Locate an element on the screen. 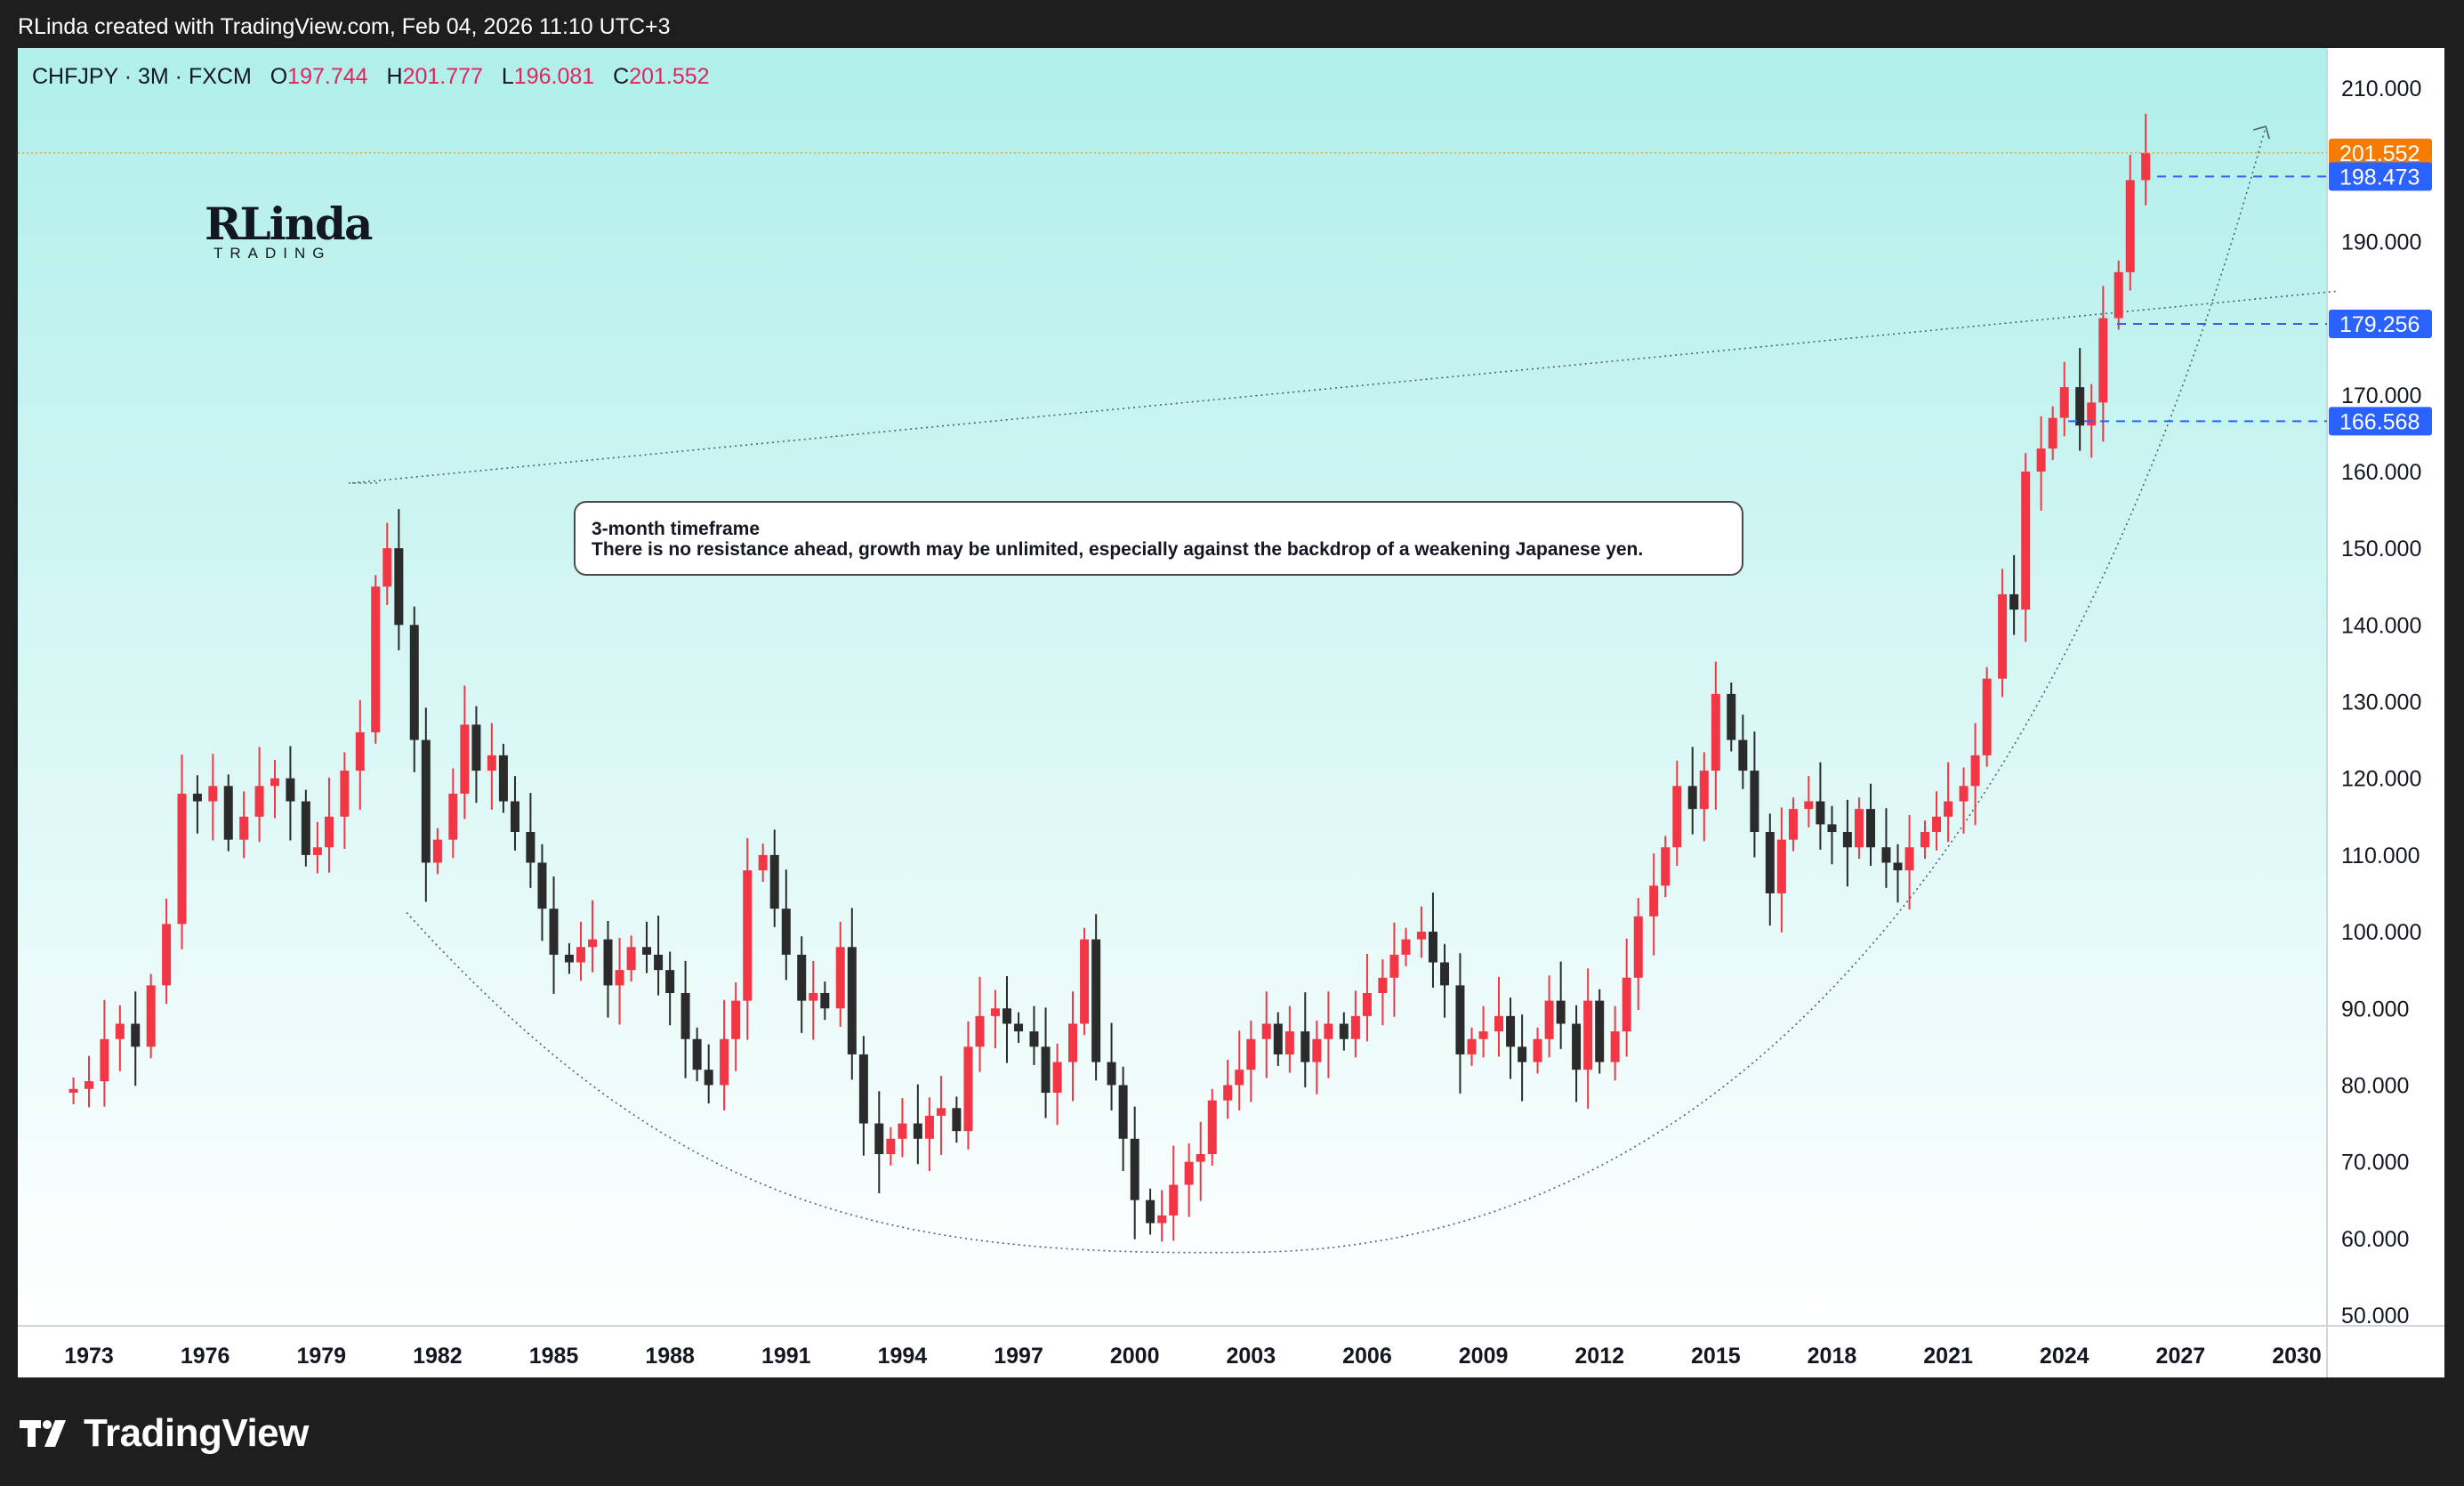 This screenshot has width=2464, height=1486. price-tick-label: 160.000 is located at coordinates (2381, 472).